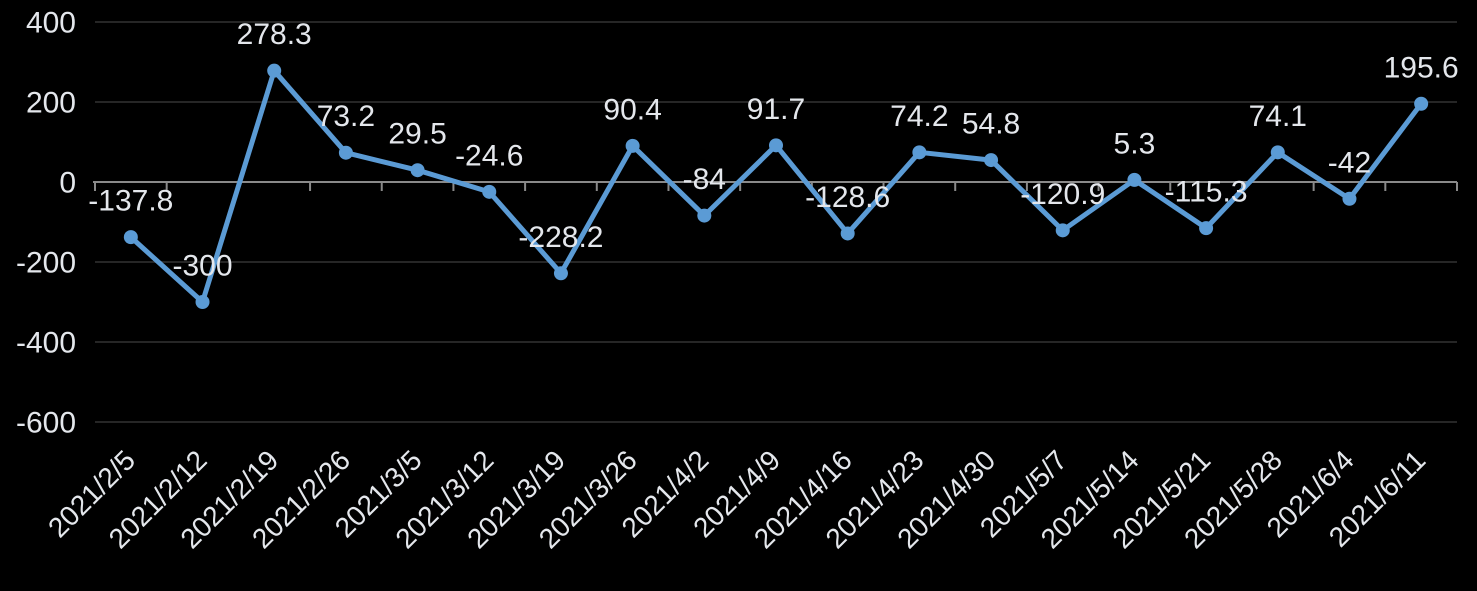 The image size is (1477, 591). I want to click on data-label: 5.3, so click(1135, 143).